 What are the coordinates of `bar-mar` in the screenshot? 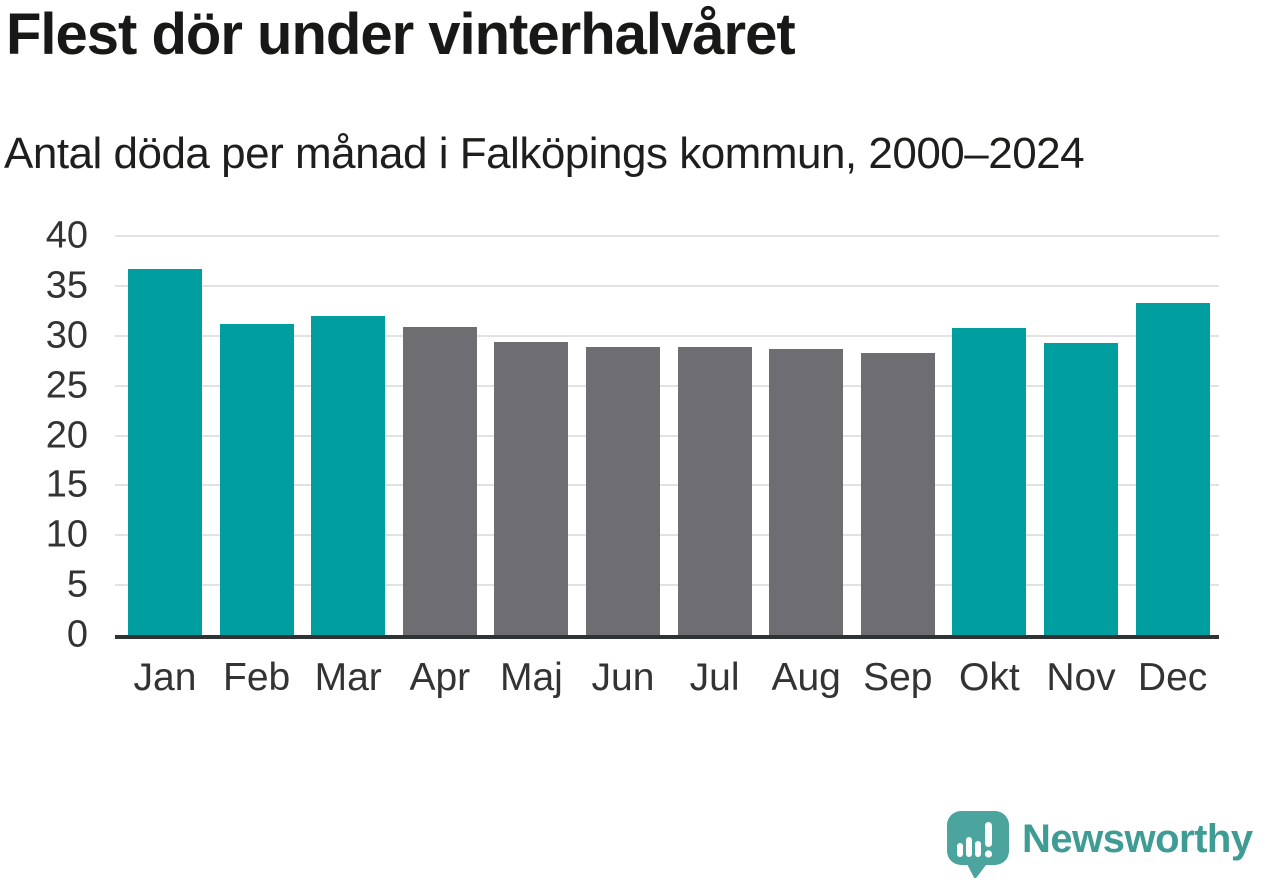 It's located at (348, 475).